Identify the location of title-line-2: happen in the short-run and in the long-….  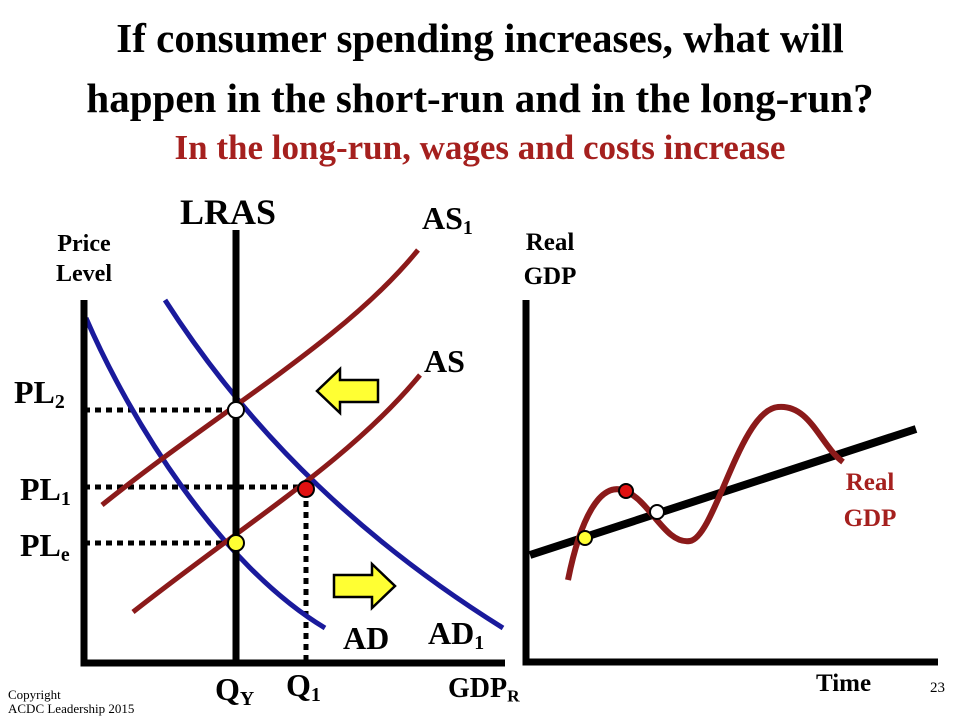
(480, 98).